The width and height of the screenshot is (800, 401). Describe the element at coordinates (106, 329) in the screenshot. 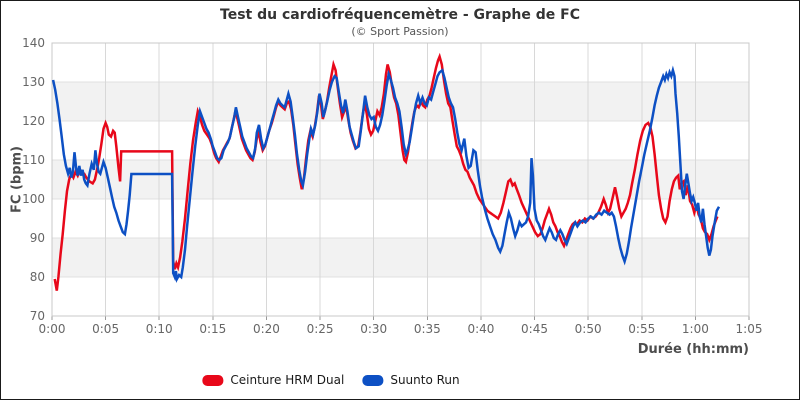

I see `x-tick-label: 0:05` at that location.